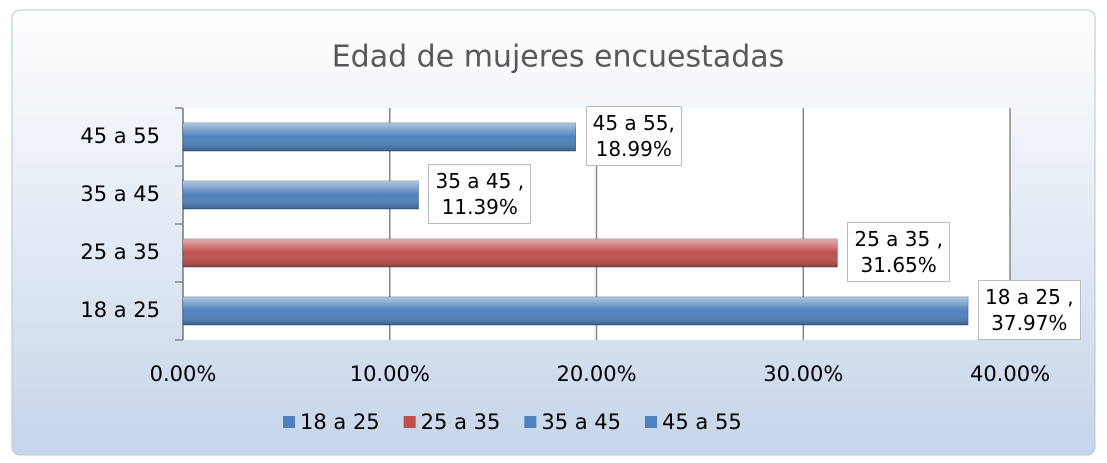 The image size is (1107, 463). I want to click on x-tick-label: 30.00%, so click(803, 374).